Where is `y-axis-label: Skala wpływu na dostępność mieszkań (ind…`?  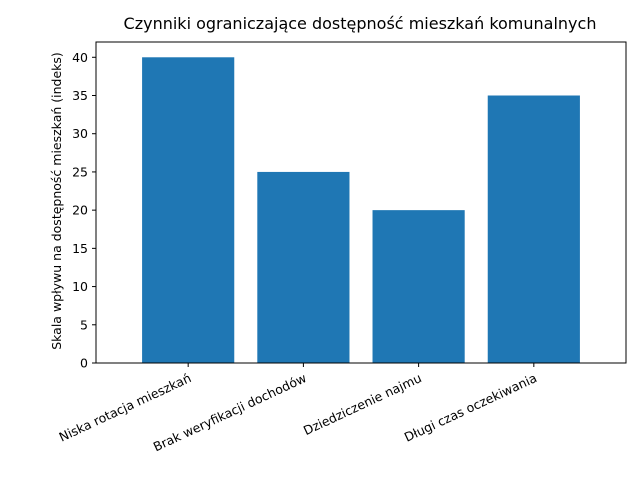
y-axis-label: Skala wpływu na dostępność mieszkań (ind… is located at coordinates (56, 201).